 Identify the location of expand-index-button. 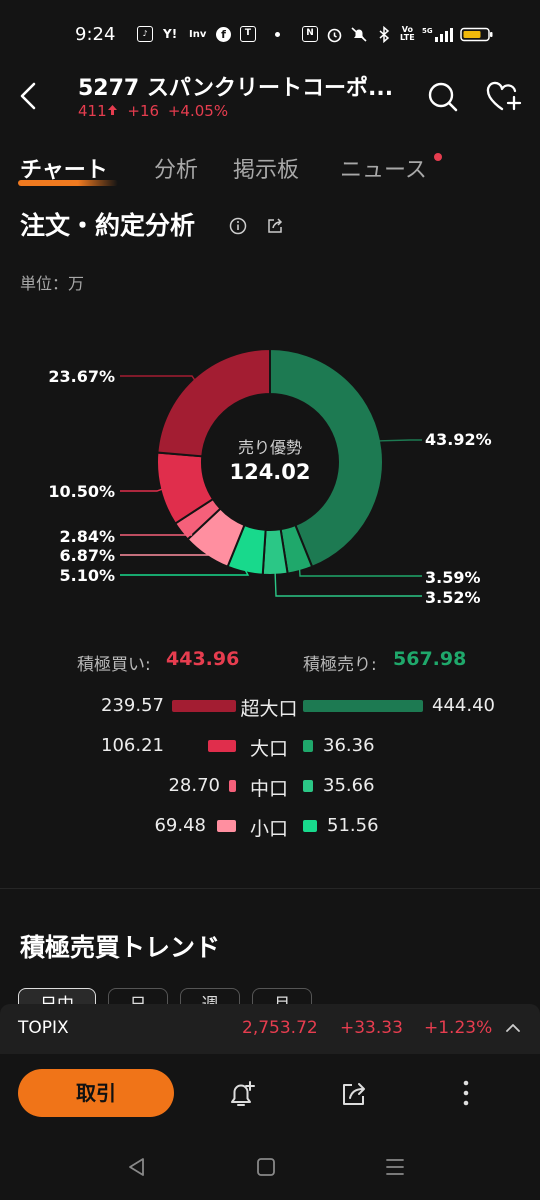
(513, 1027).